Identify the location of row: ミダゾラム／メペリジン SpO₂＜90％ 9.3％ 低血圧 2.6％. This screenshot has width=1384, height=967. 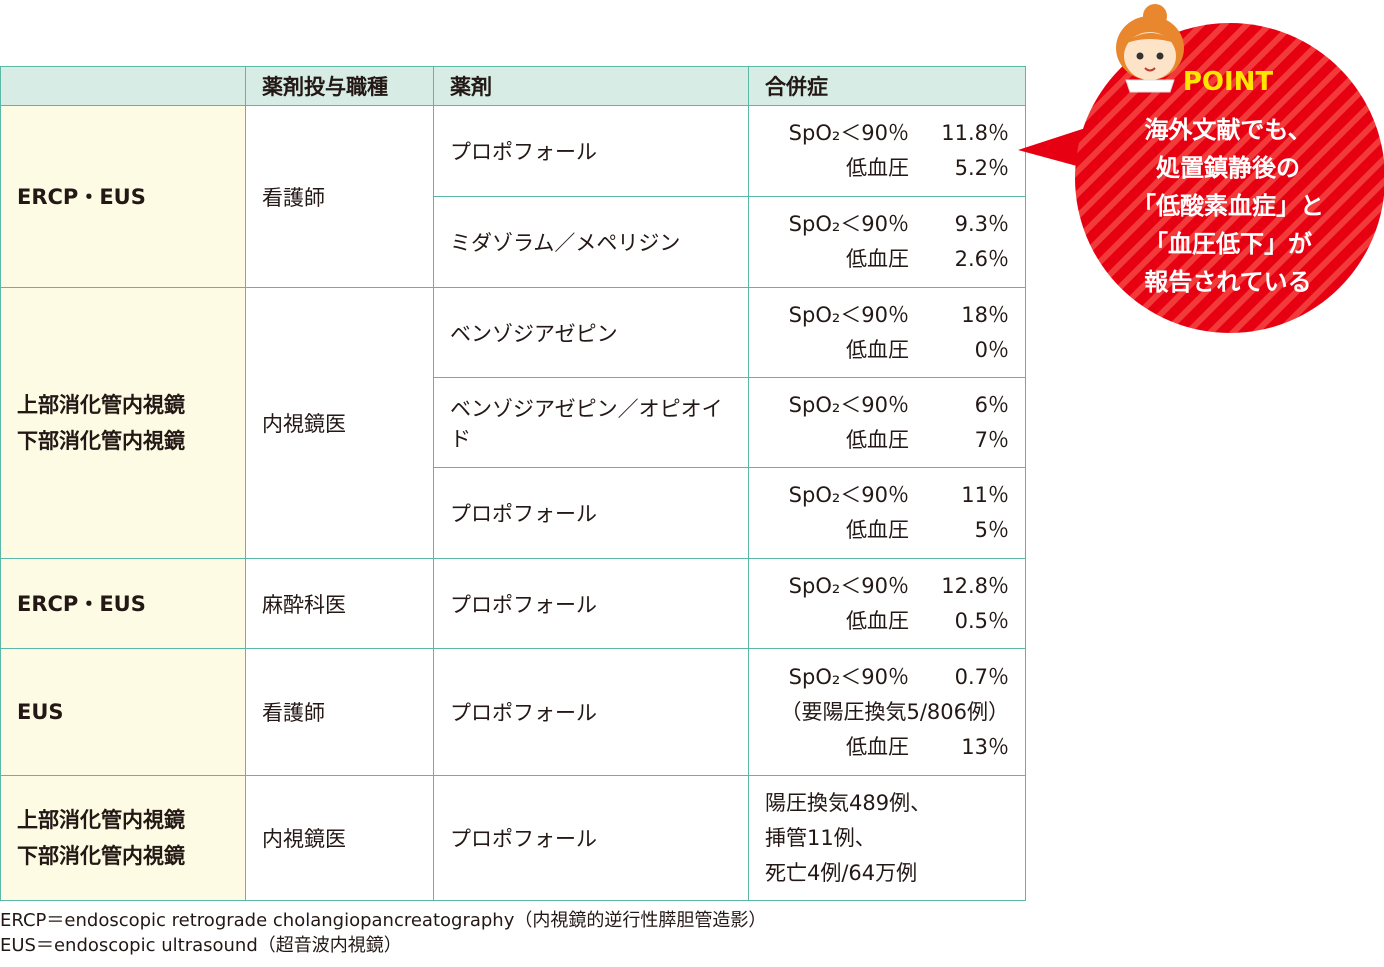
(513, 242).